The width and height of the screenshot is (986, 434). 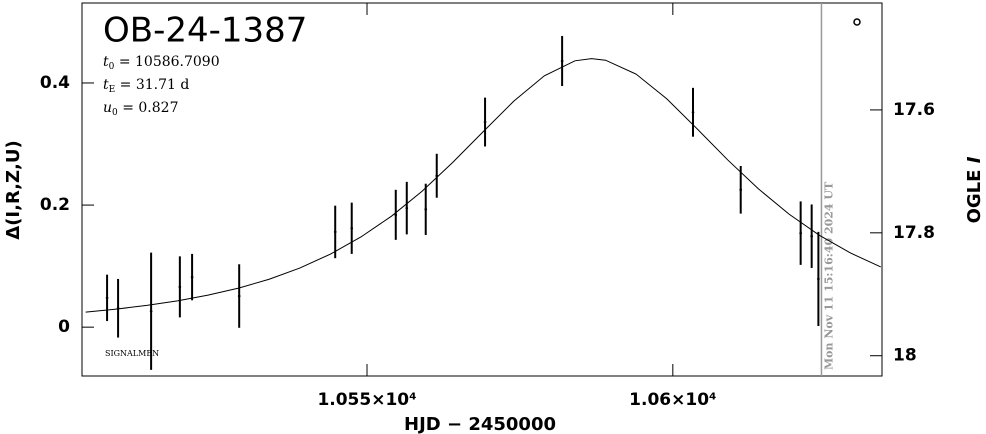 What do you see at coordinates (13, 189) in the screenshot?
I see `y-axis-label: Δ(I,R,Z,U)` at bounding box center [13, 189].